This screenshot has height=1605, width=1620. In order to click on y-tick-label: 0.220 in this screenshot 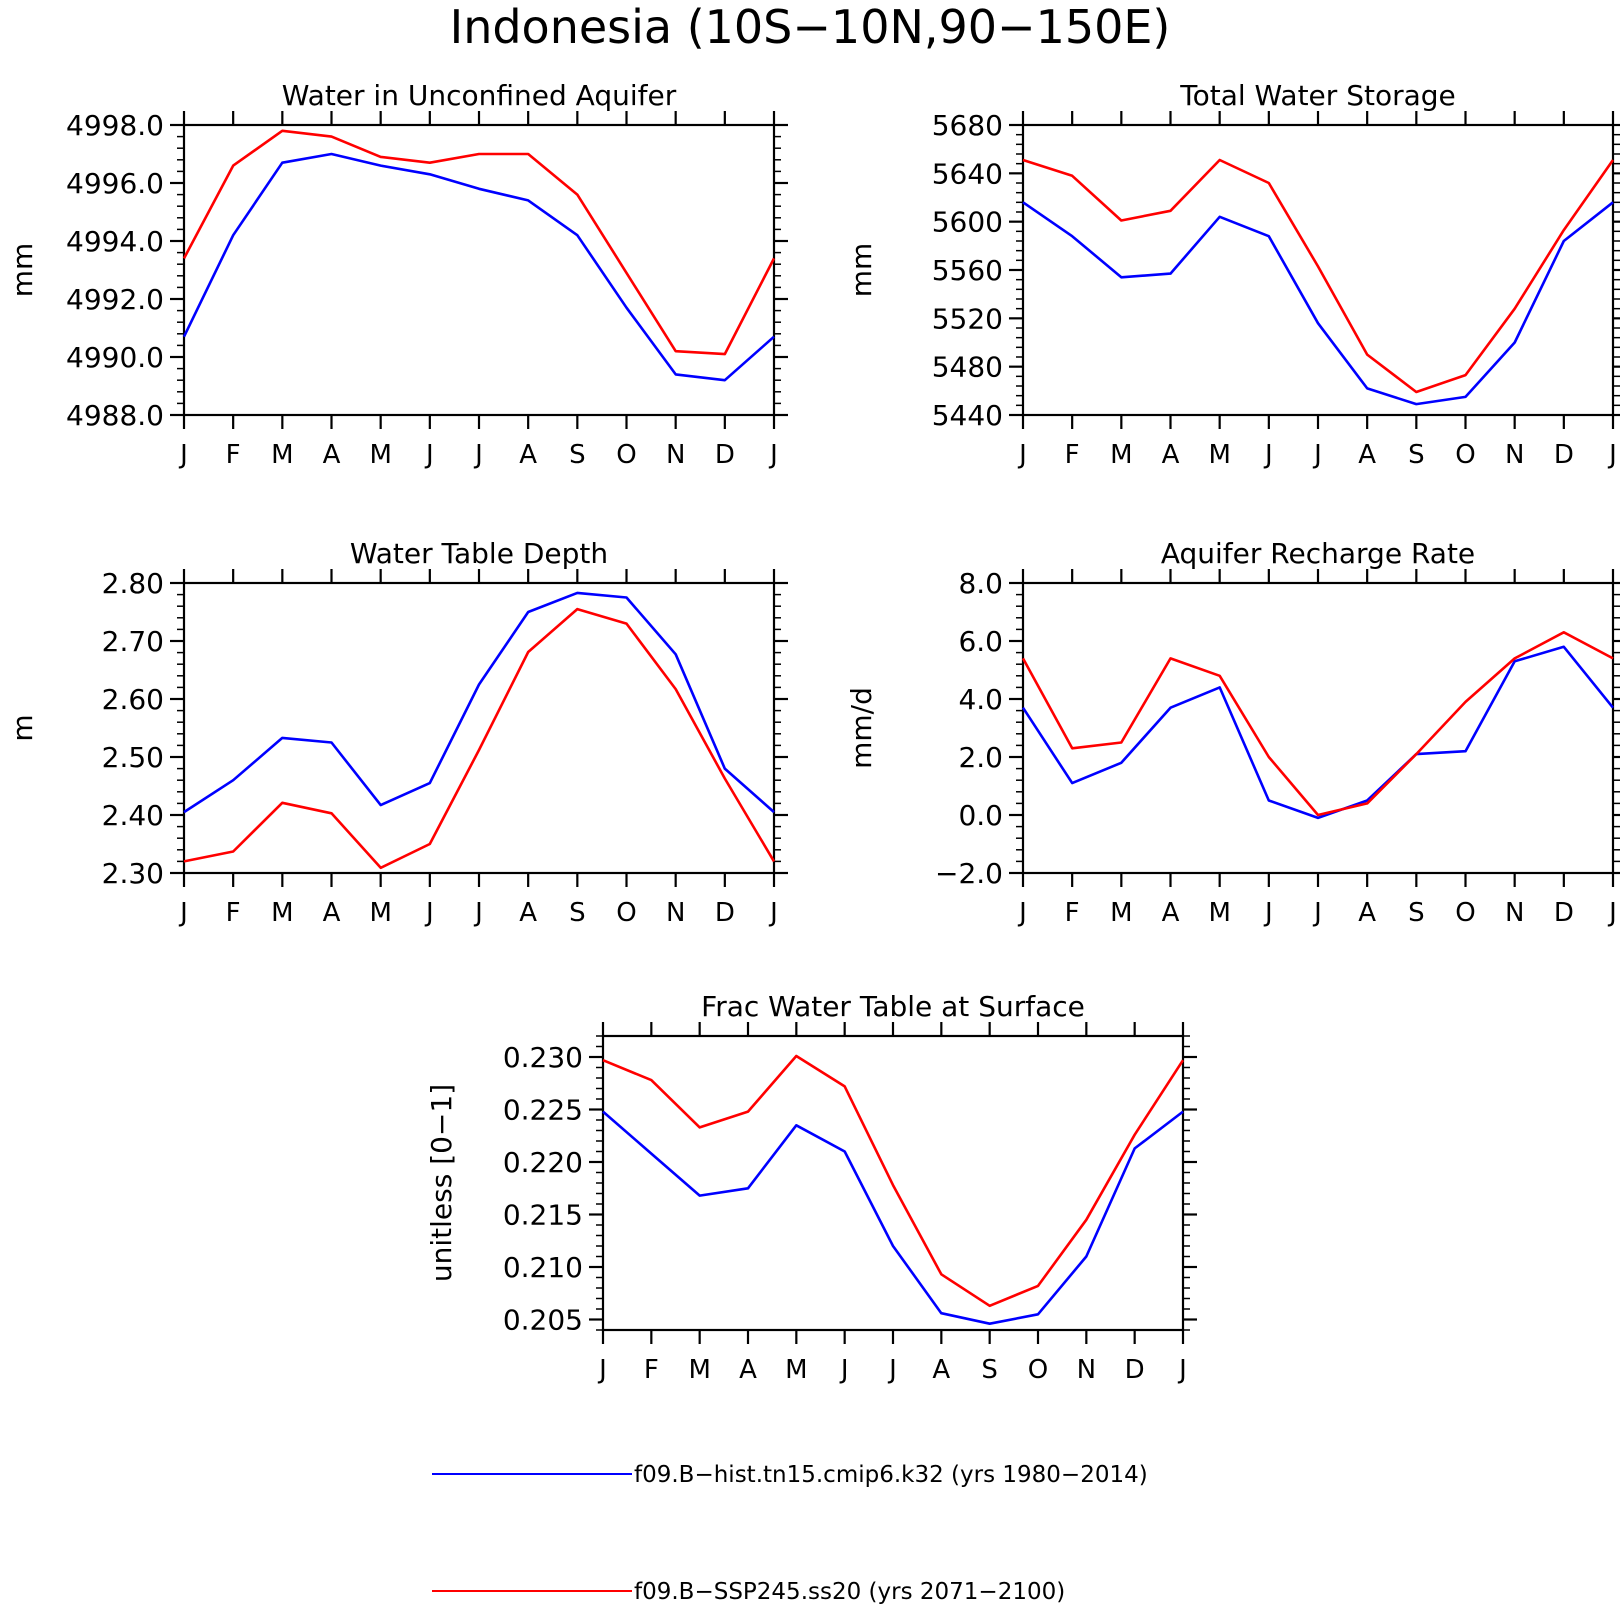, I will do `click(543, 1162)`.